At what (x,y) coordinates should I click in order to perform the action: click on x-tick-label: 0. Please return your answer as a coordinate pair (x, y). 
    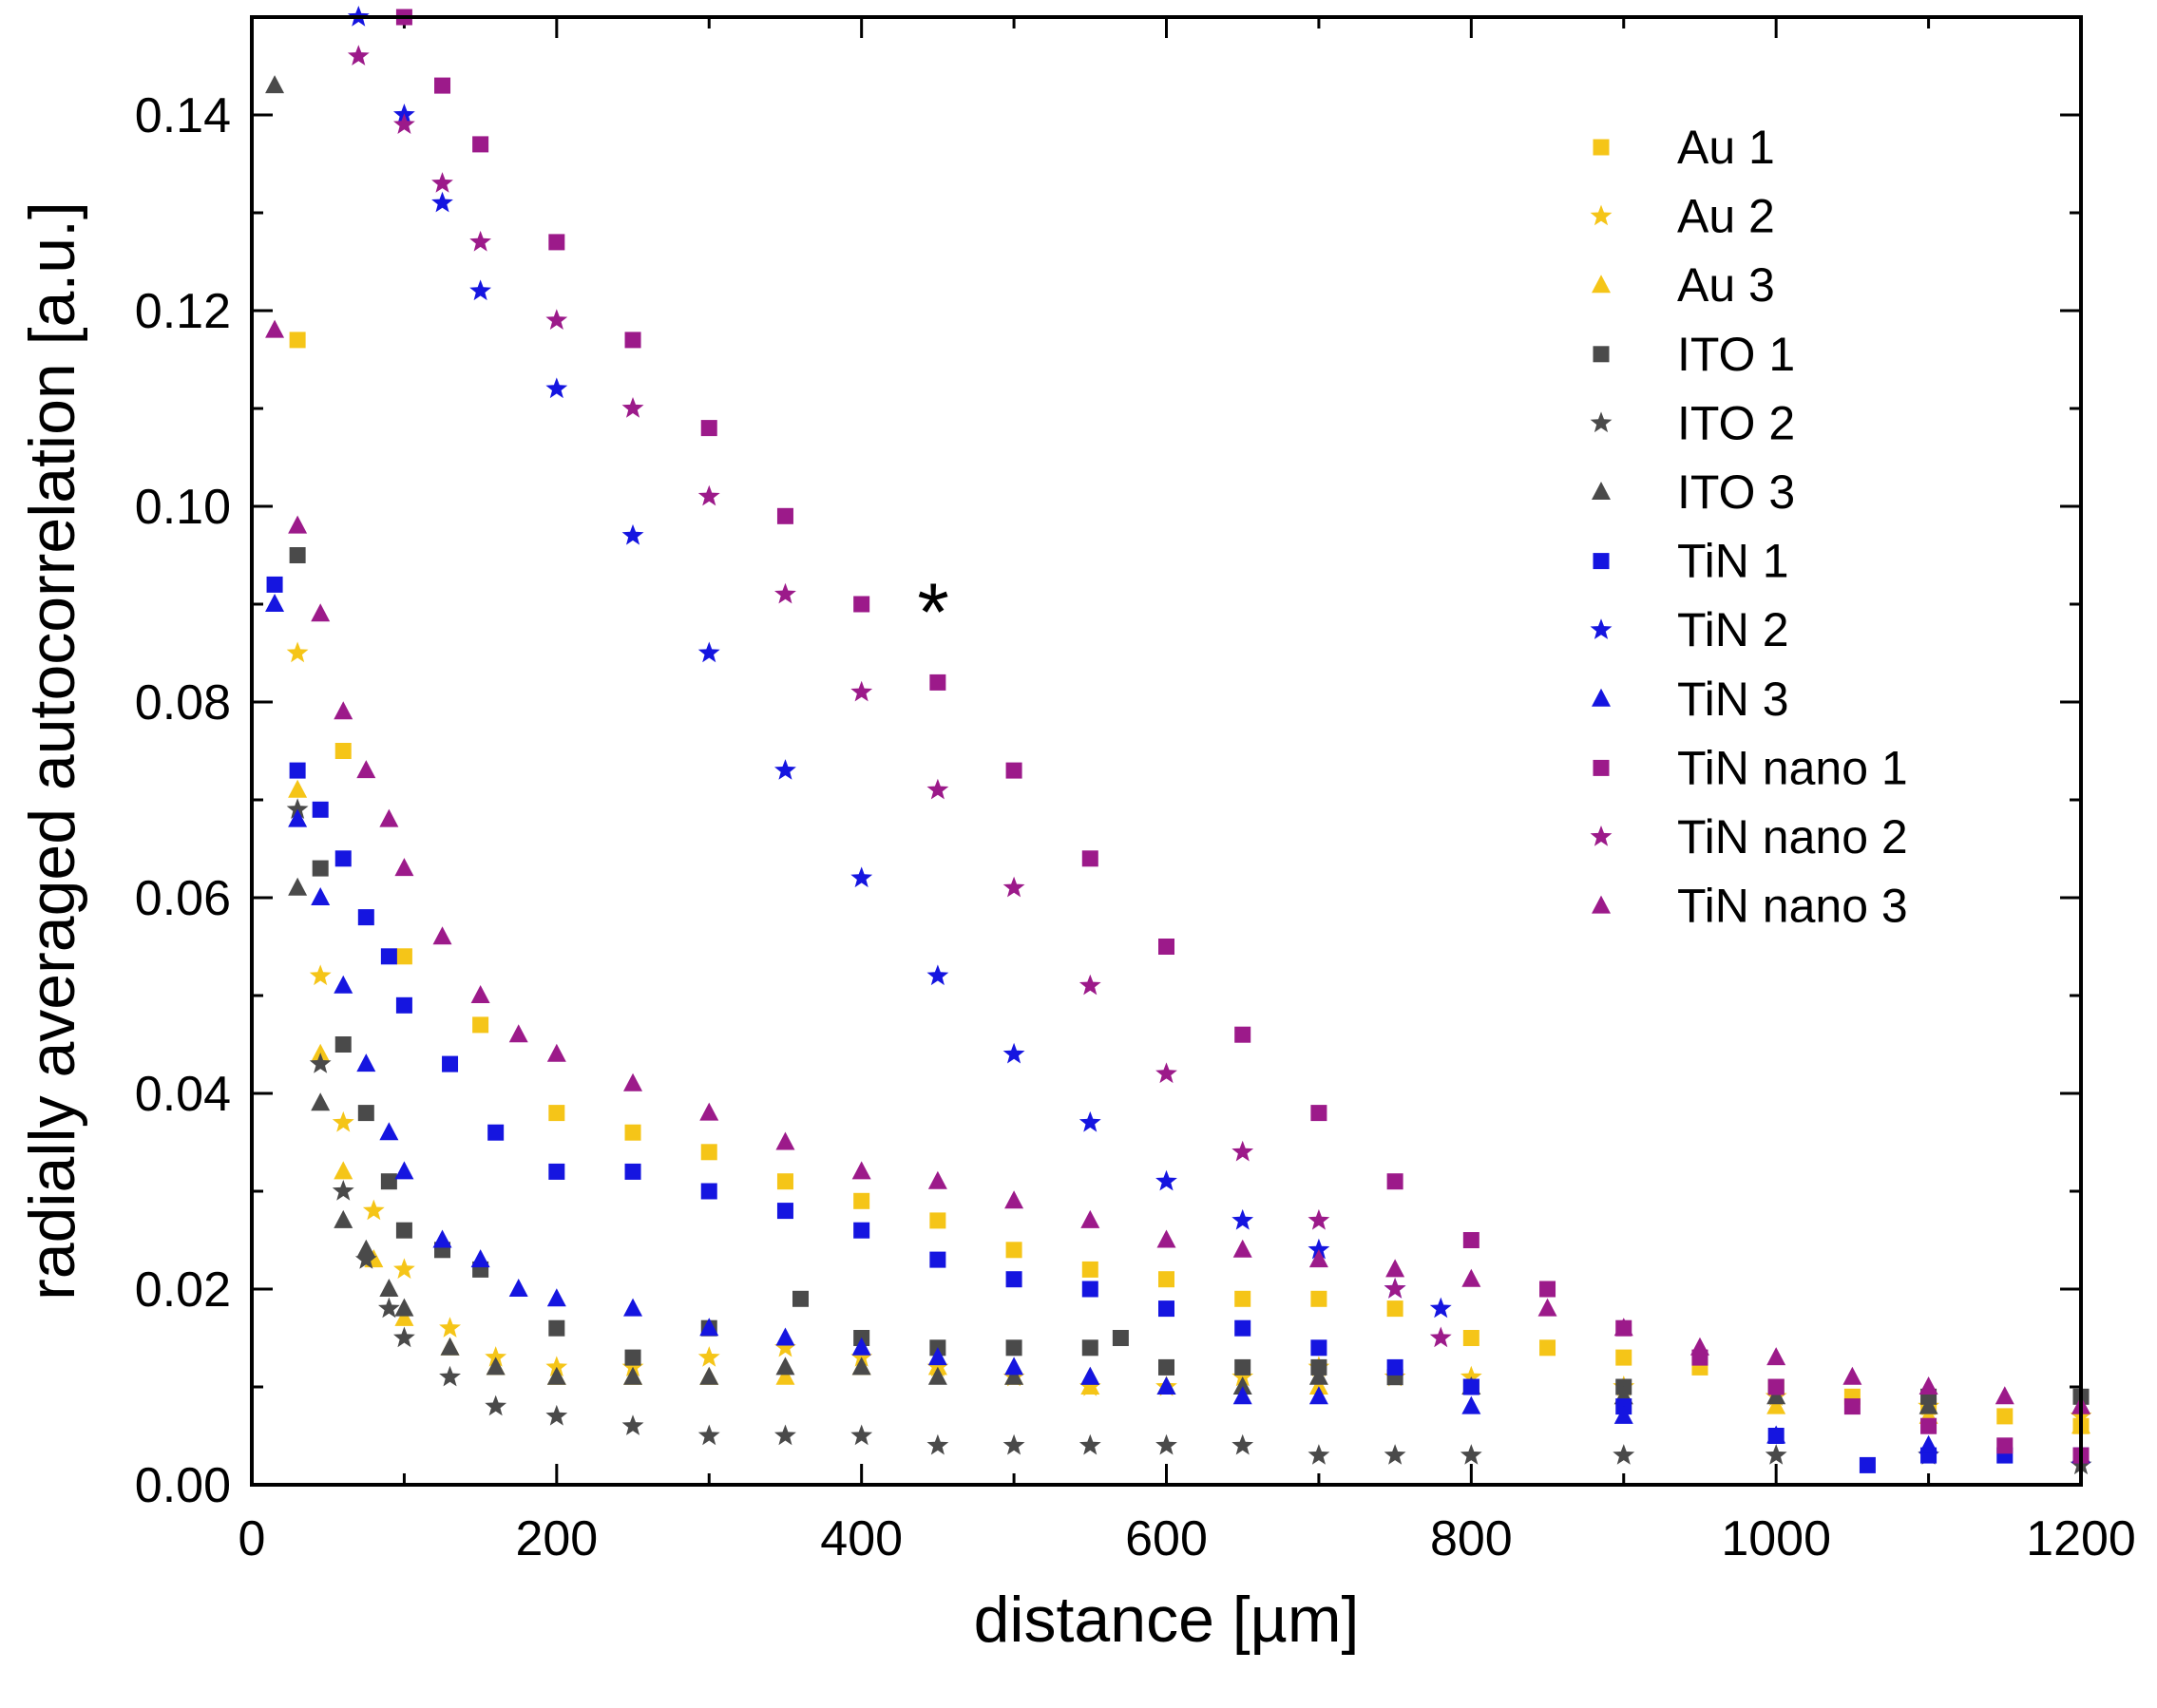
    Looking at the image, I should click on (252, 1538).